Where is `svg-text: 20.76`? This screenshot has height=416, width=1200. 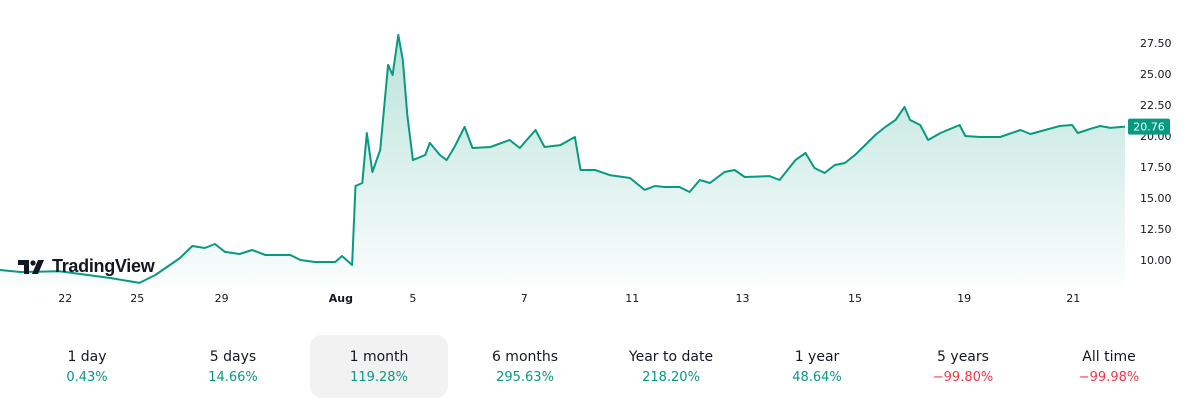
svg-text: 20.76 is located at coordinates (1149, 127).